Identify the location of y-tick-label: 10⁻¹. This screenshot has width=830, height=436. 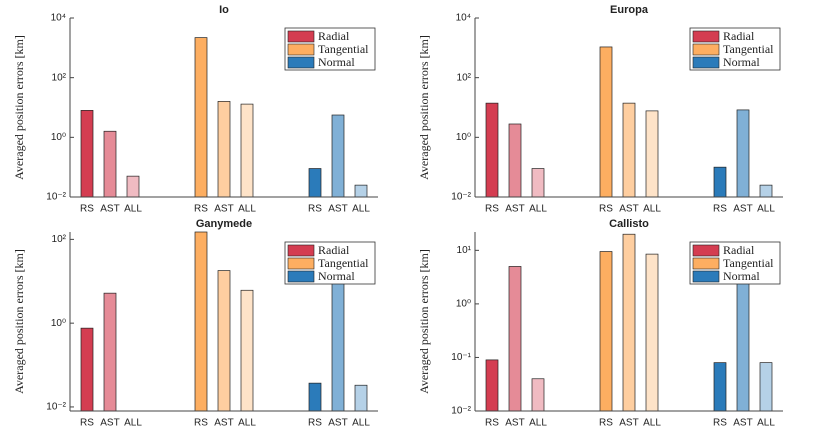
(461, 357).